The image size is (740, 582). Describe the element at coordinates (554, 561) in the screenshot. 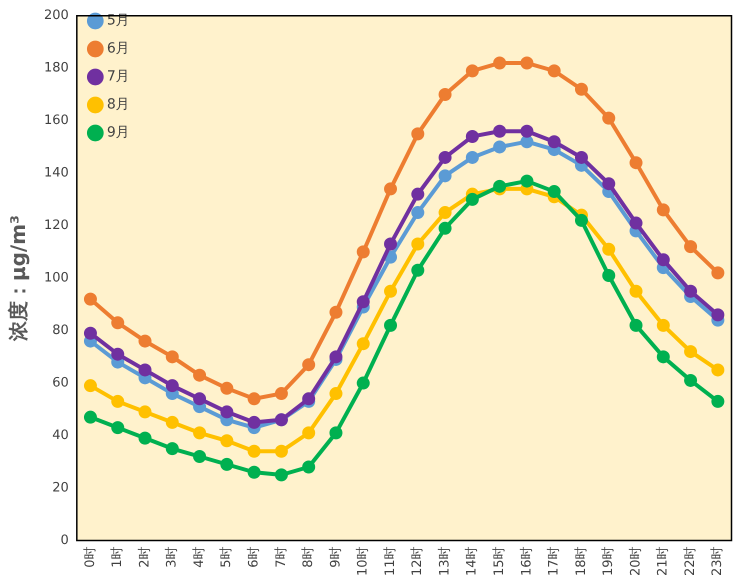

I see `x-tick-label: 17时` at that location.